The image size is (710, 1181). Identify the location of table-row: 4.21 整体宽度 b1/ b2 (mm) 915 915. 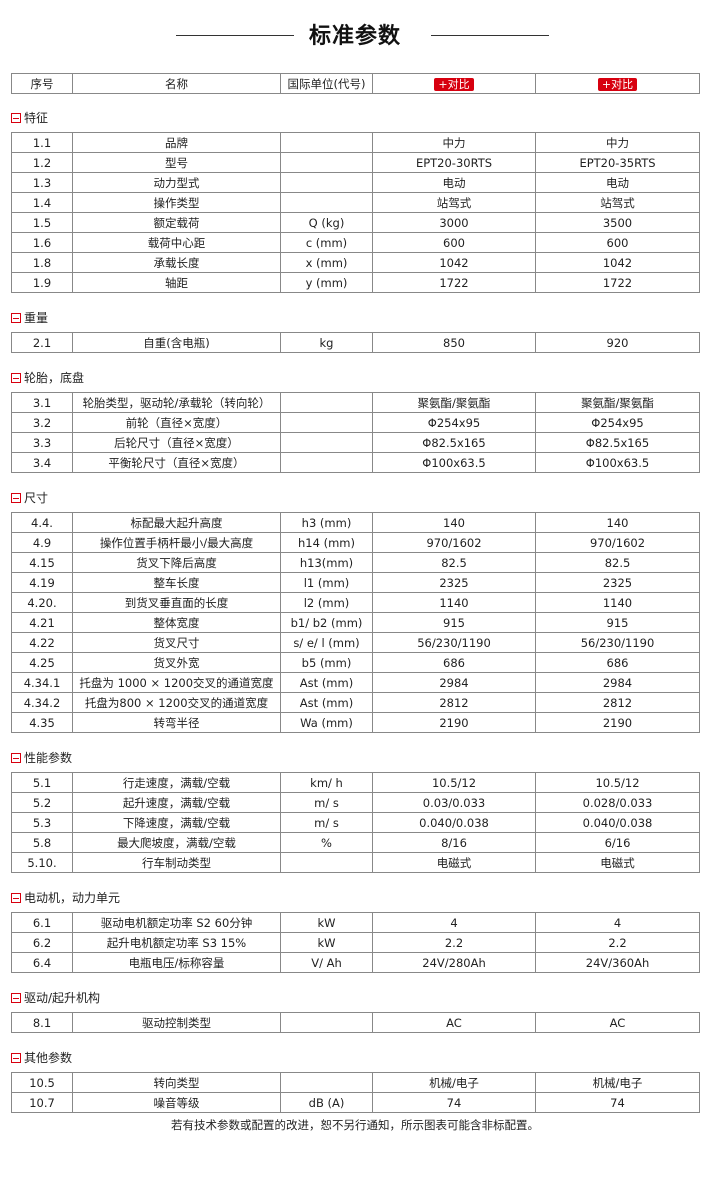
(355, 622).